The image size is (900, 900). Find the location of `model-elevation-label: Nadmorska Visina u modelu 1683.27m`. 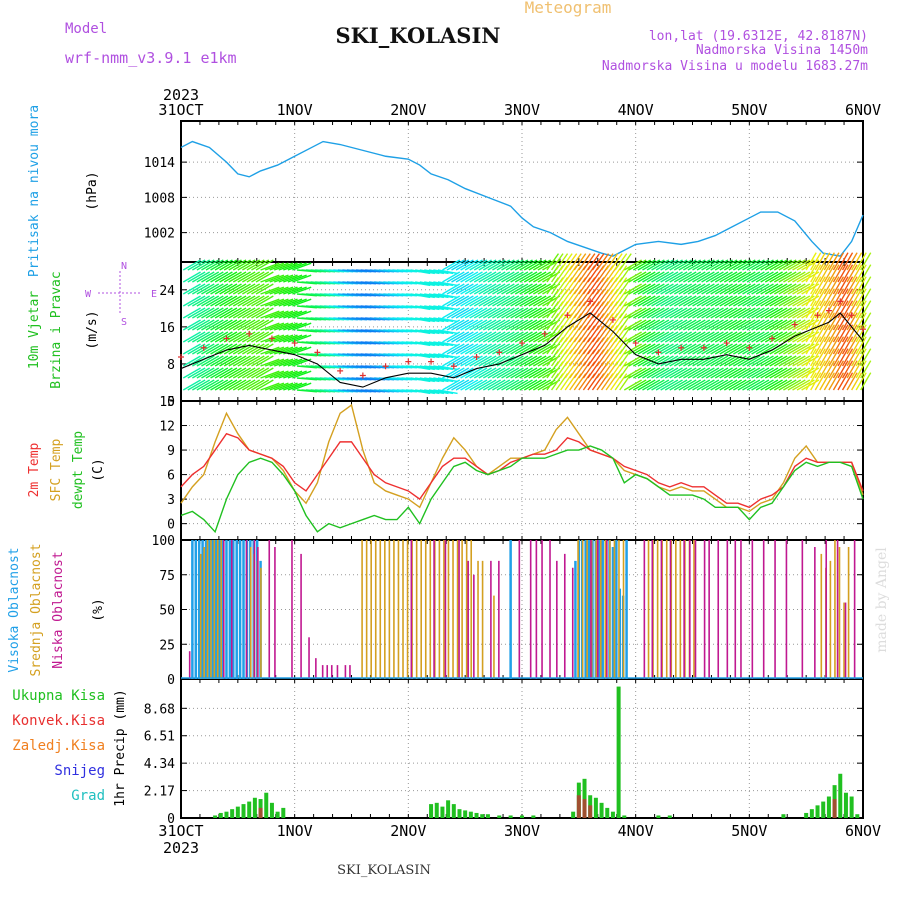

model-elevation-label: Nadmorska Visina u modelu 1683.27m is located at coordinates (735, 66).